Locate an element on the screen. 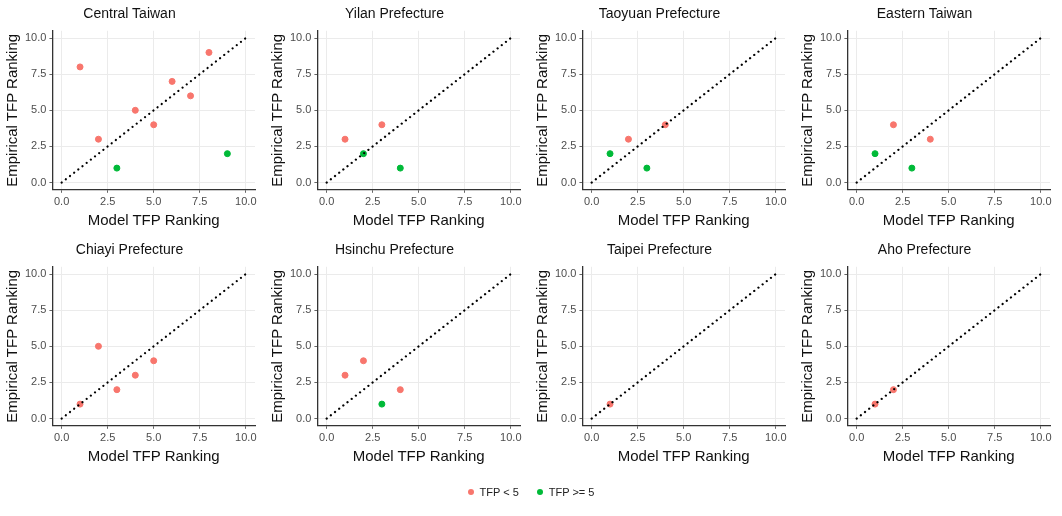 Image resolution: width=1062 pixels, height=516 pixels. chart-title: Yilan Prefecture is located at coordinates (394, 13).